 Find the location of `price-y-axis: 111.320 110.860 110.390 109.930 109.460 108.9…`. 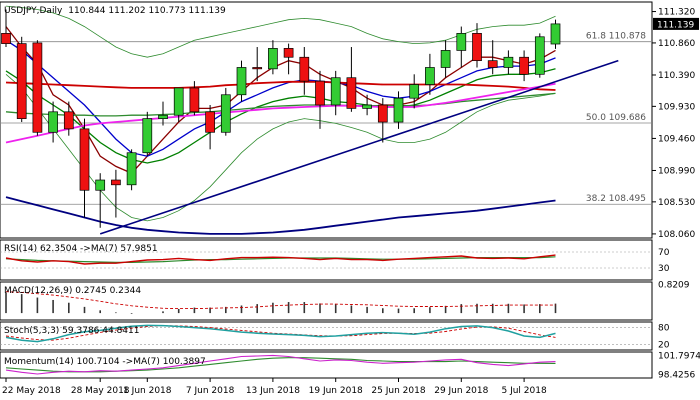

price-y-axis: 111.320 110.860 110.390 109.930 109.460 108.9… is located at coordinates (675, 124).